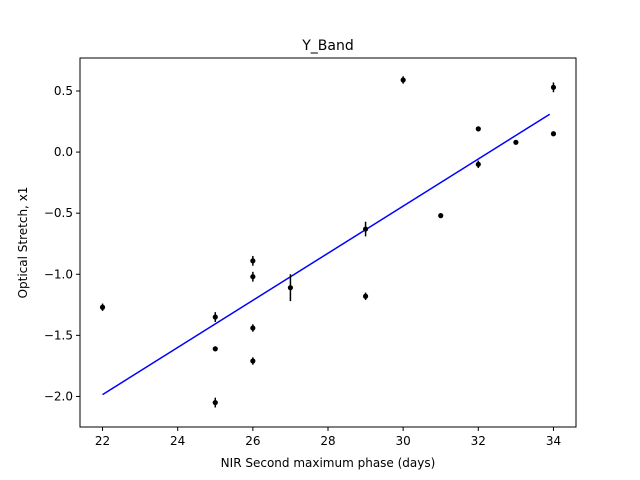 The height and width of the screenshot is (480, 640). I want to click on x-tick-label: 24, so click(177, 441).